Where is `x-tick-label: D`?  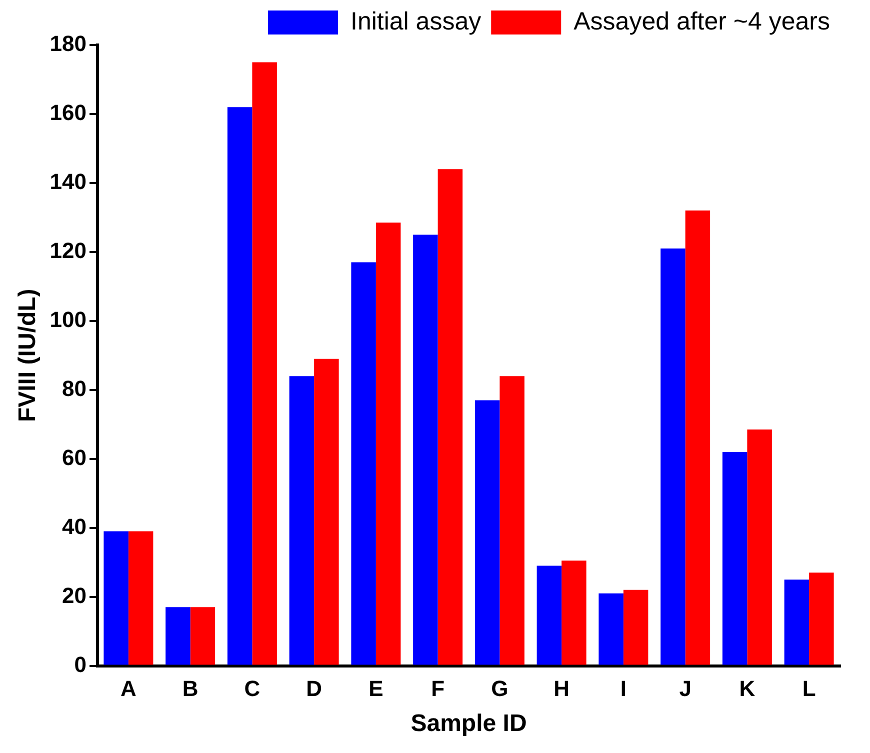
x-tick-label: D is located at coordinates (314, 689).